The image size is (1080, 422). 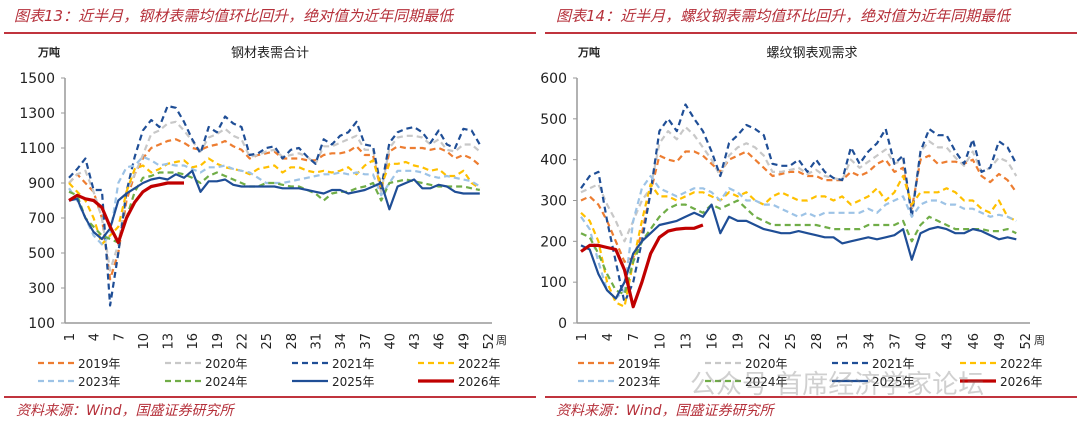 I want to click on y-tick-label: 1100, so click(x=37, y=149).